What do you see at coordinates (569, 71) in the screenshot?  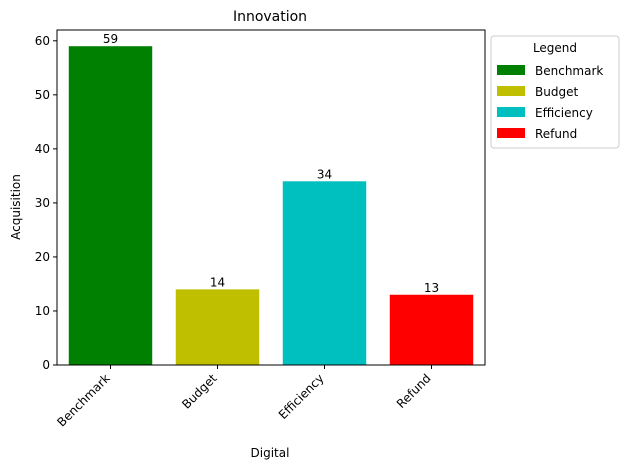 I see `legend-label-benchmark: Benchmark` at bounding box center [569, 71].